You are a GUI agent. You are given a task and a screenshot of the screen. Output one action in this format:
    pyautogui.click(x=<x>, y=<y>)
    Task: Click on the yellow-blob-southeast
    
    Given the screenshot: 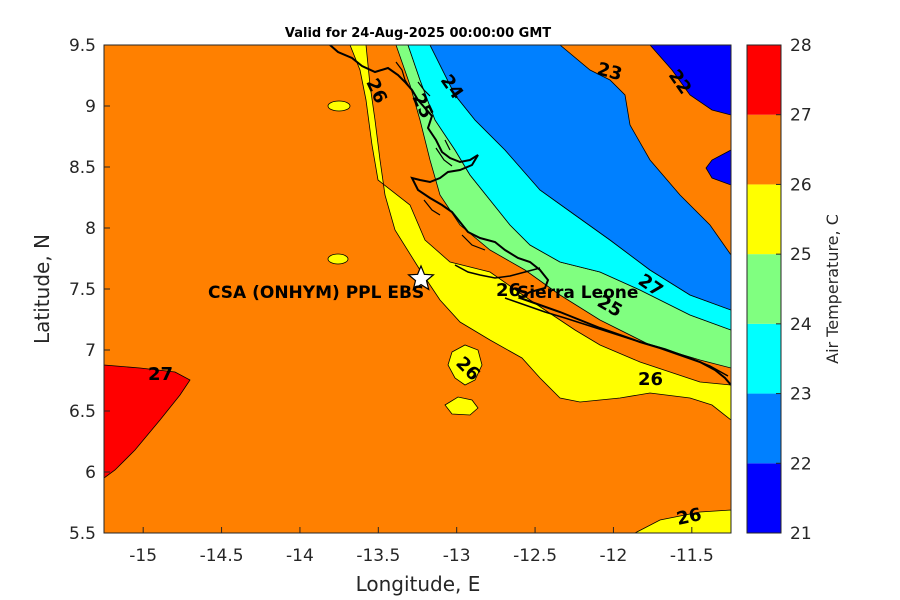 What is the action you would take?
    pyautogui.click(x=682, y=521)
    